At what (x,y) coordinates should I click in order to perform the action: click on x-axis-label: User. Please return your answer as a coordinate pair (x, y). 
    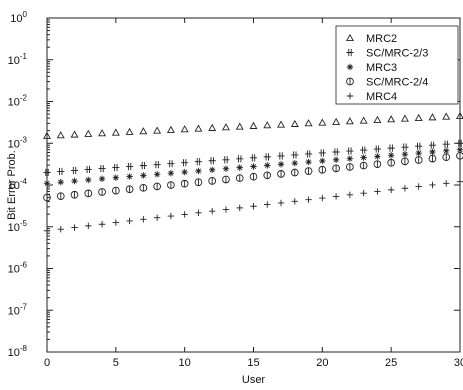
    Looking at the image, I should click on (254, 380).